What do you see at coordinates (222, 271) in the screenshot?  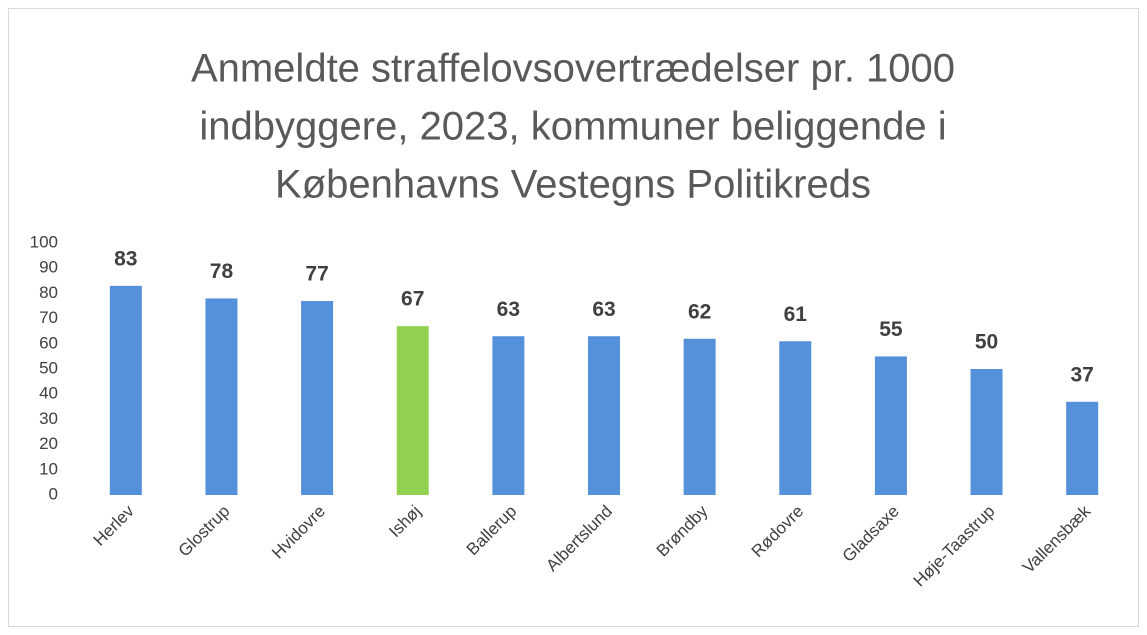 I see `data-label: 78` at bounding box center [222, 271].